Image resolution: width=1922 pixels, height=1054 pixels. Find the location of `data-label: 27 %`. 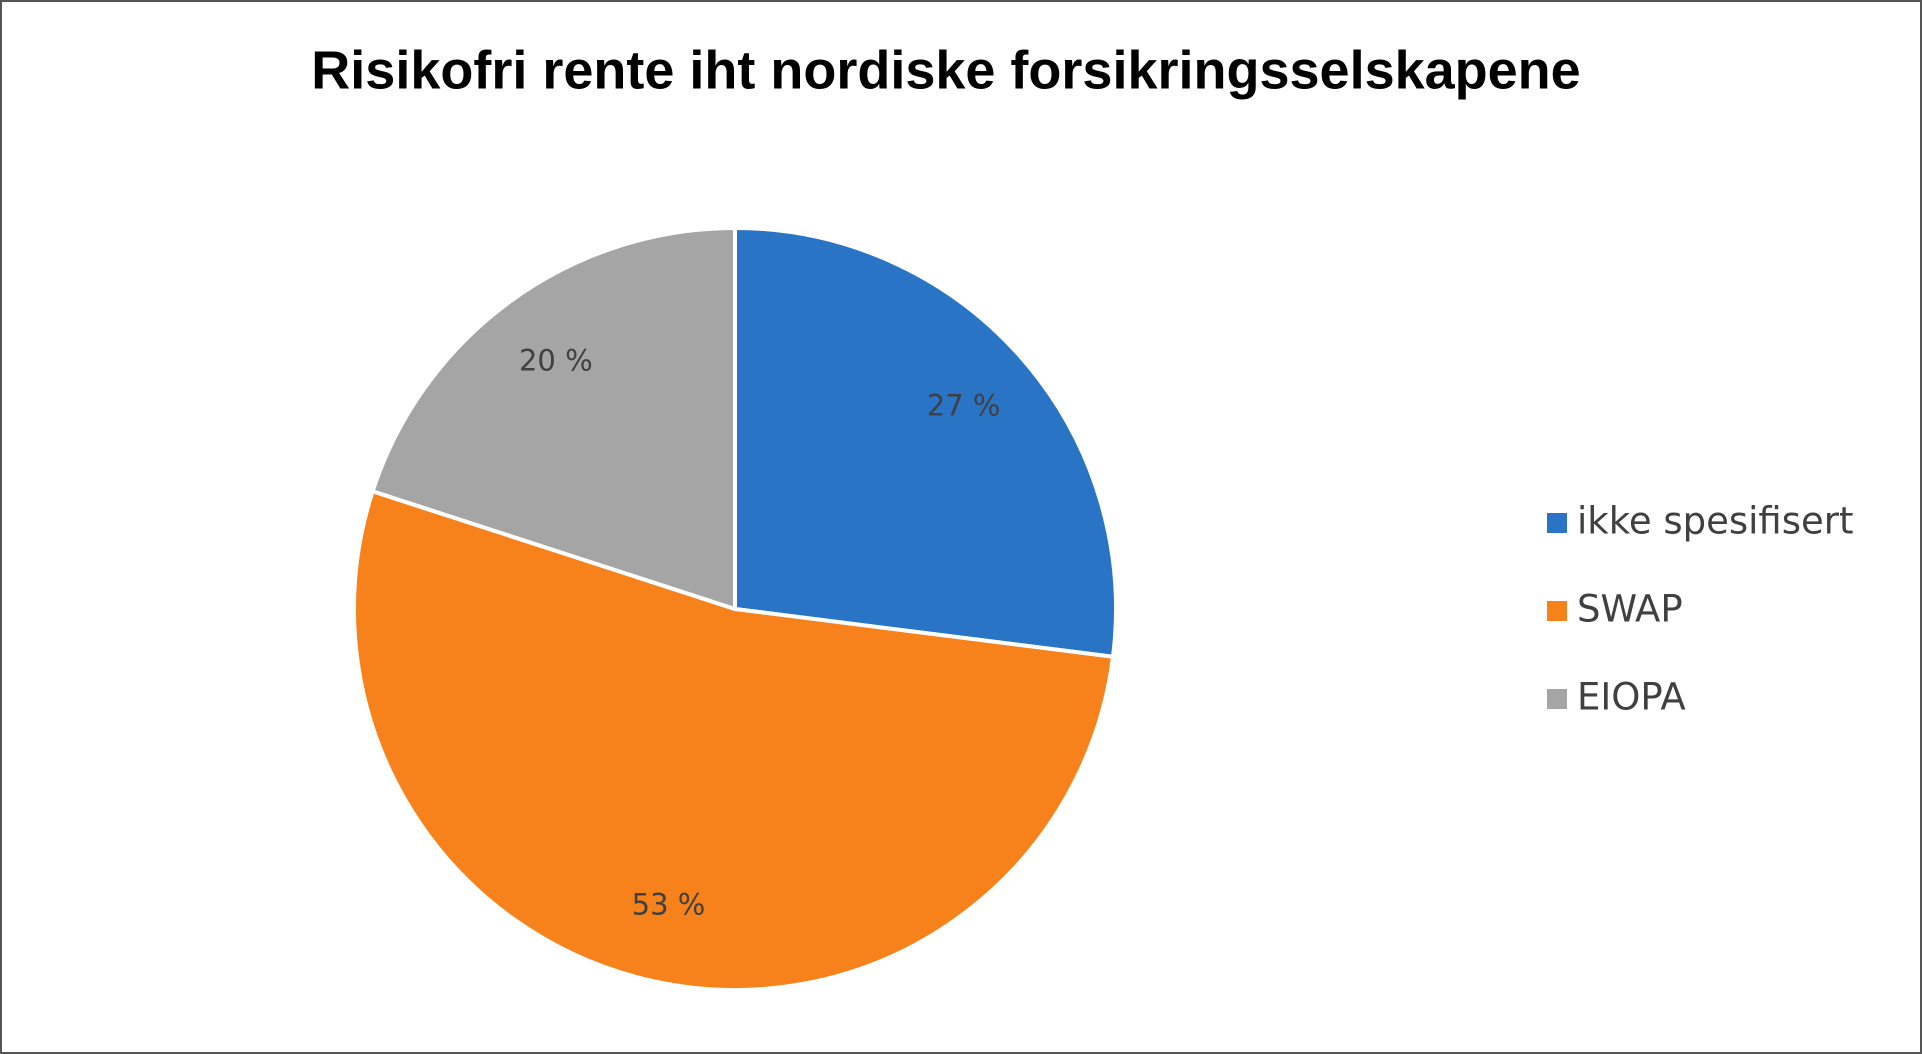

data-label: 27 % is located at coordinates (964, 405).